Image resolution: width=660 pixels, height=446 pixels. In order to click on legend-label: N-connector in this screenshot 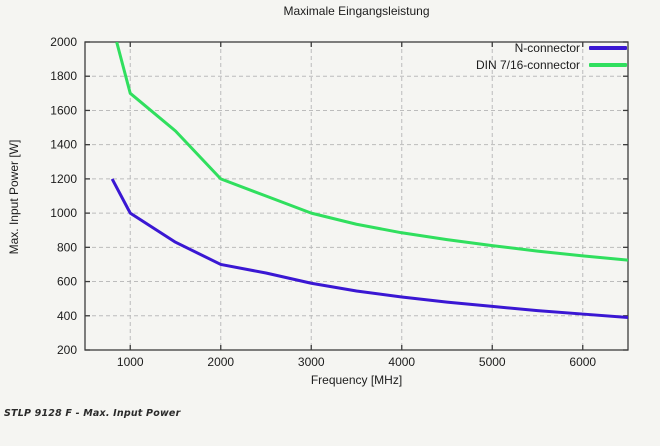, I will do `click(547, 48)`.